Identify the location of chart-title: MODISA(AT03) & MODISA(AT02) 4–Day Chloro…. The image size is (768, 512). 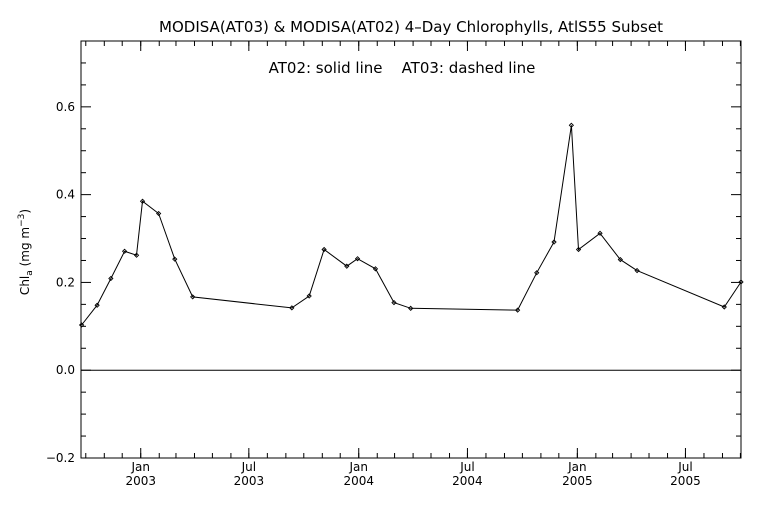
(411, 27).